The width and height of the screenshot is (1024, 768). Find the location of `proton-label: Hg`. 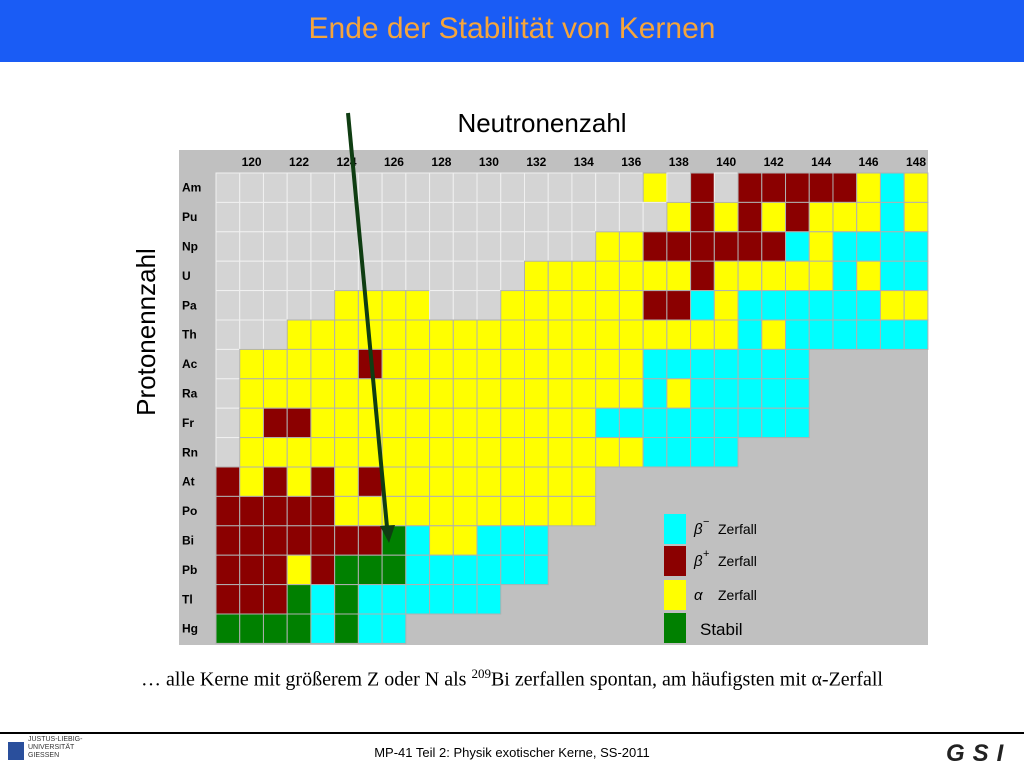

proton-label: Hg is located at coordinates (190, 629).